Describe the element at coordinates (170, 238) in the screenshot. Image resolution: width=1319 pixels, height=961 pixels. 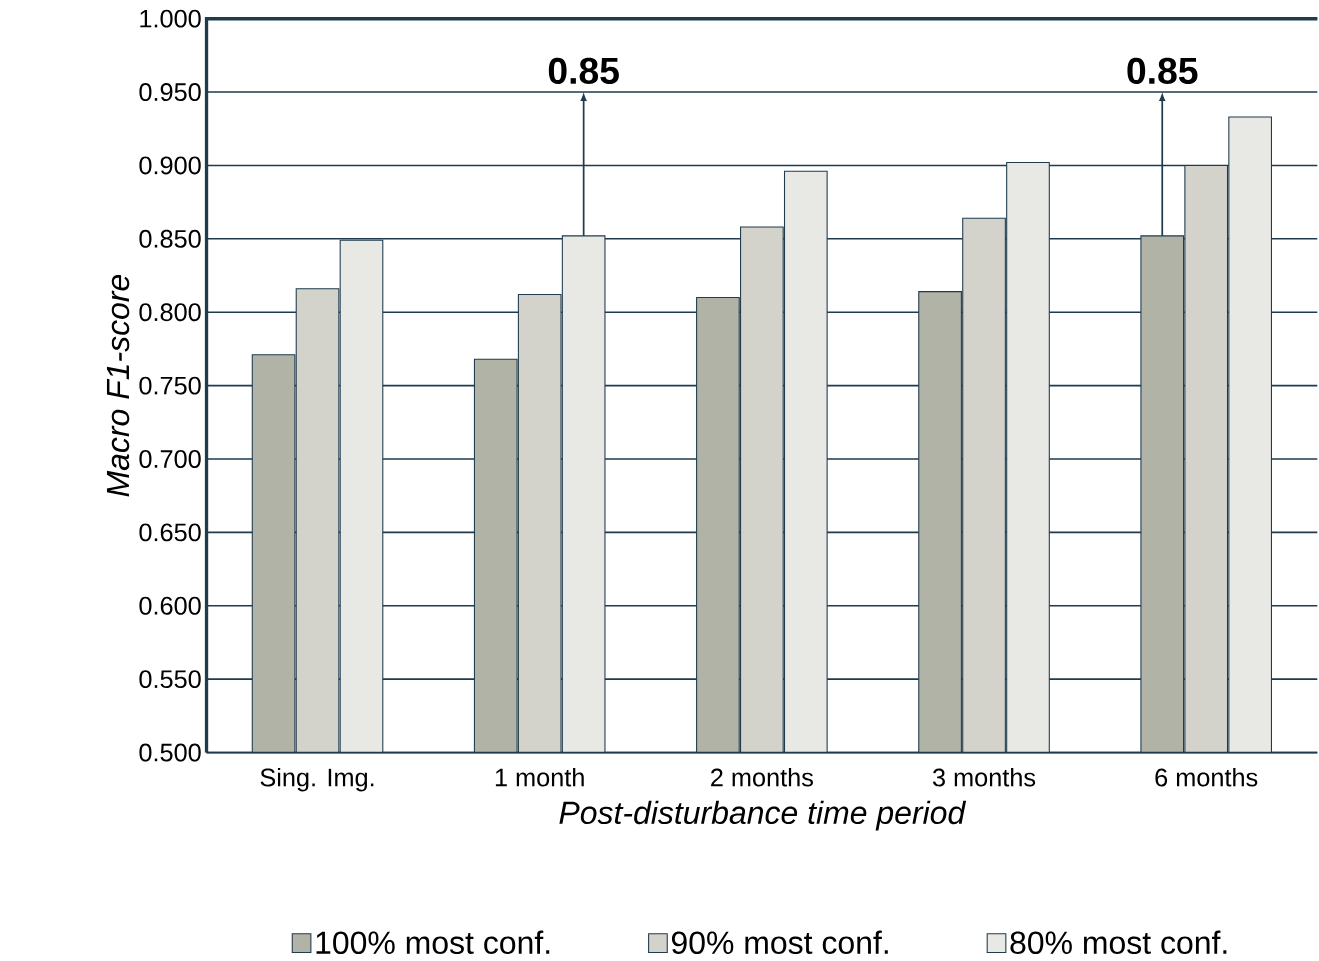
I see `y-tick-label: 0.850` at that location.